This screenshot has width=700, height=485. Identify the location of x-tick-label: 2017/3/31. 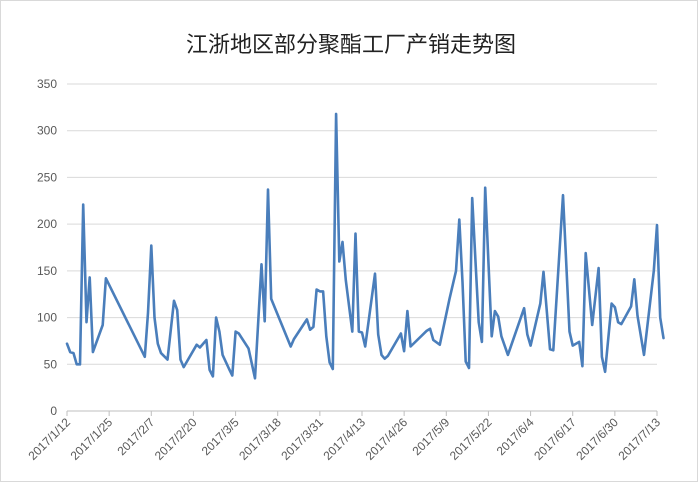
(302, 439).